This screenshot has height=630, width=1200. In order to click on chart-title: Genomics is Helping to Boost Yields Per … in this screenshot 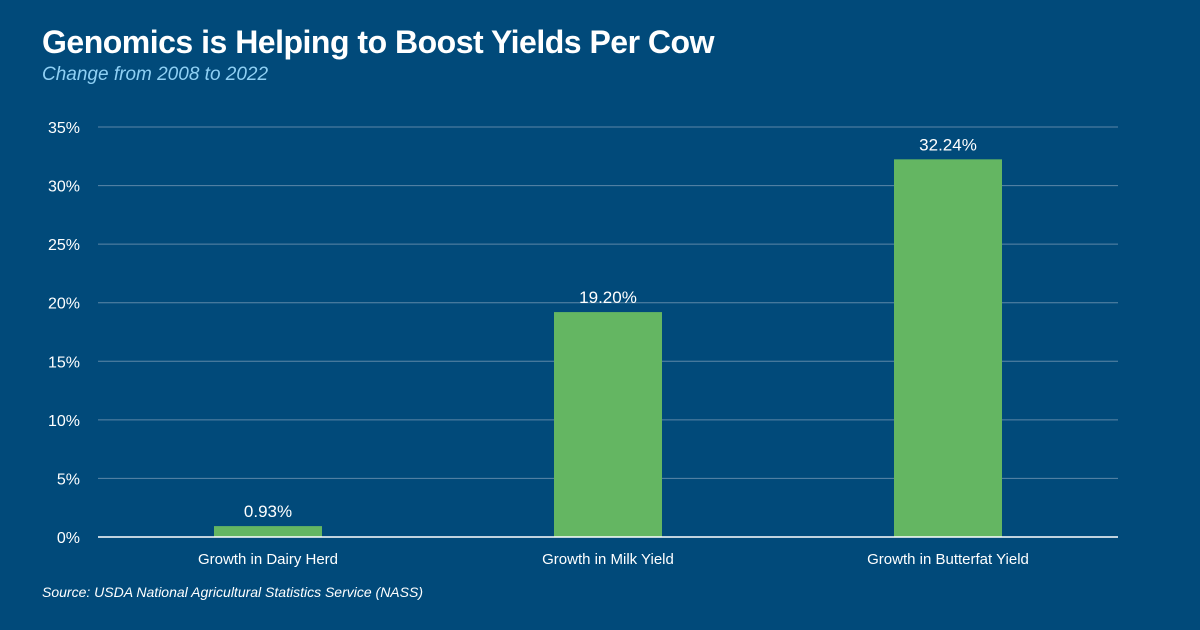, I will do `click(378, 42)`.